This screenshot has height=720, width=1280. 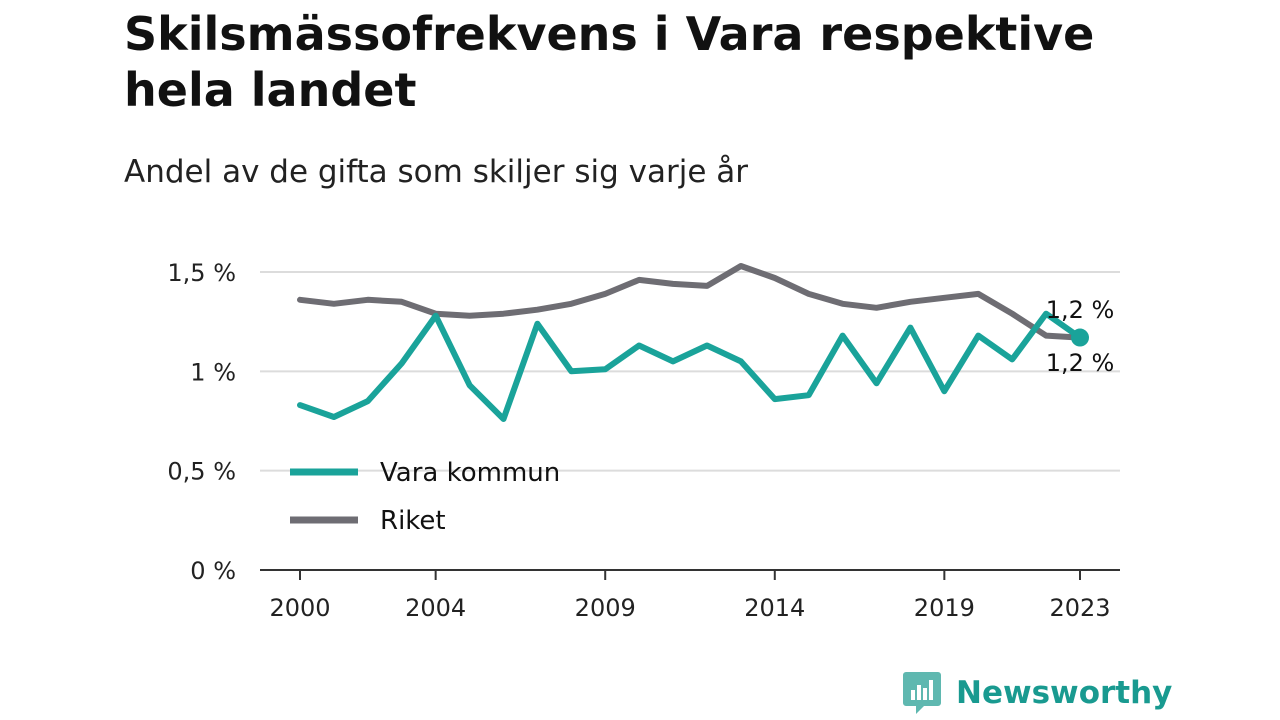 I want to click on x-axis: 2000 2004 2009 2014 2019 2023, so click(x=690, y=595).